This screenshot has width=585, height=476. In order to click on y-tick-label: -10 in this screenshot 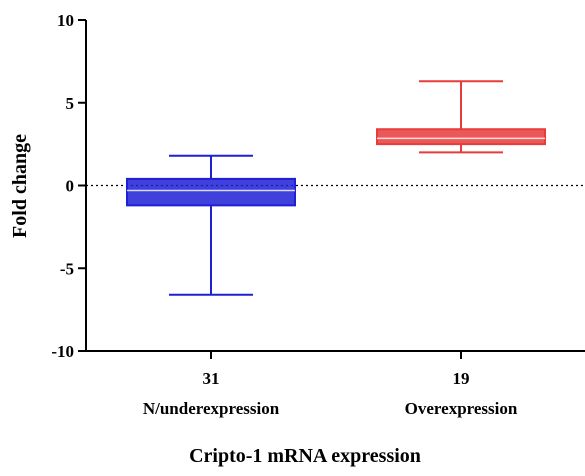, I will do `click(62, 351)`.